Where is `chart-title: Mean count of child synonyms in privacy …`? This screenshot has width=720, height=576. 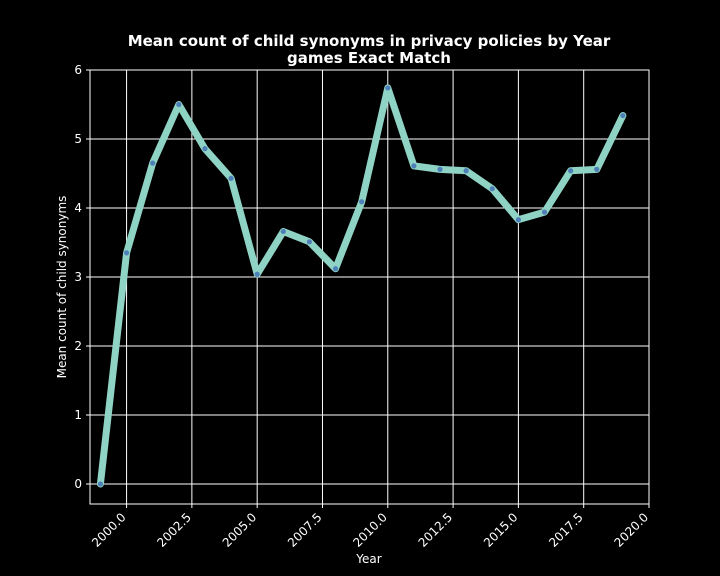 chart-title: Mean count of child synonyms in privacy … is located at coordinates (369, 41).